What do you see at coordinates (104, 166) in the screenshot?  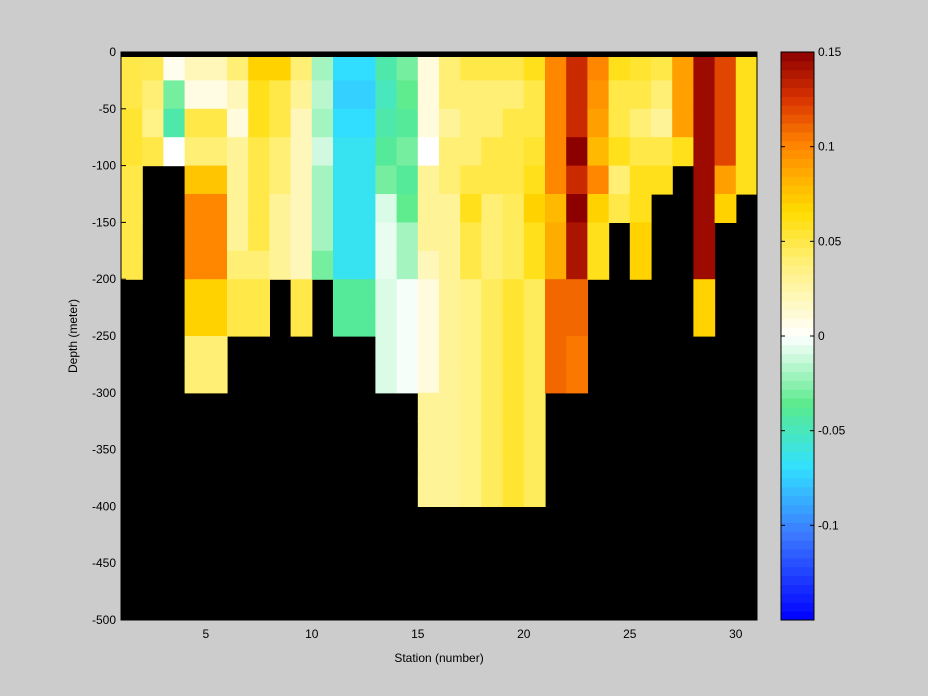 I see `y-tick-label: -100` at bounding box center [104, 166].